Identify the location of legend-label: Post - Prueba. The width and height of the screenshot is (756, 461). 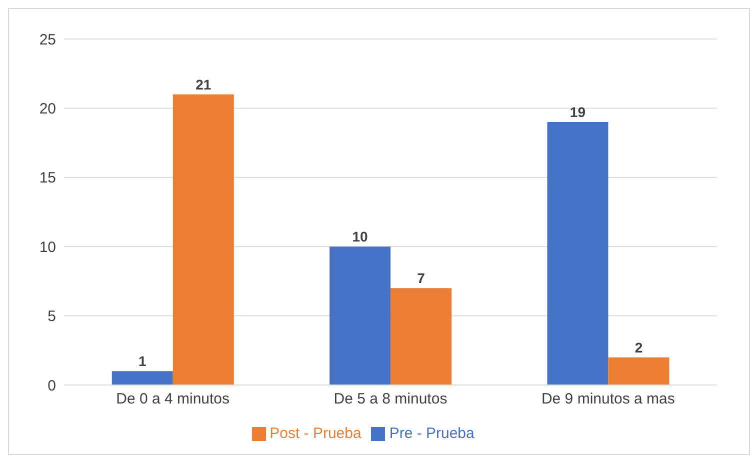
(316, 433).